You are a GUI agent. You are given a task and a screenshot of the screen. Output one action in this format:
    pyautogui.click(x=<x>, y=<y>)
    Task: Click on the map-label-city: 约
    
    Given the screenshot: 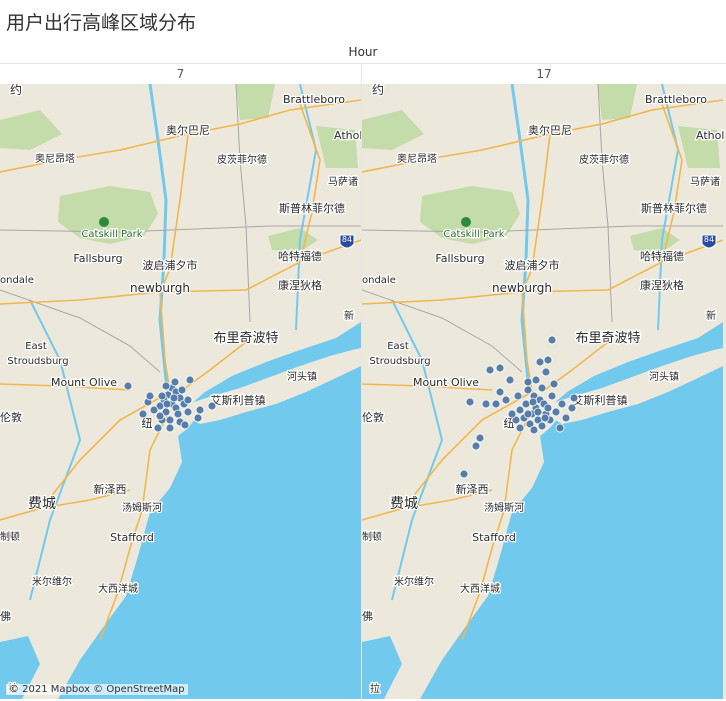 What is the action you would take?
    pyautogui.click(x=378, y=90)
    